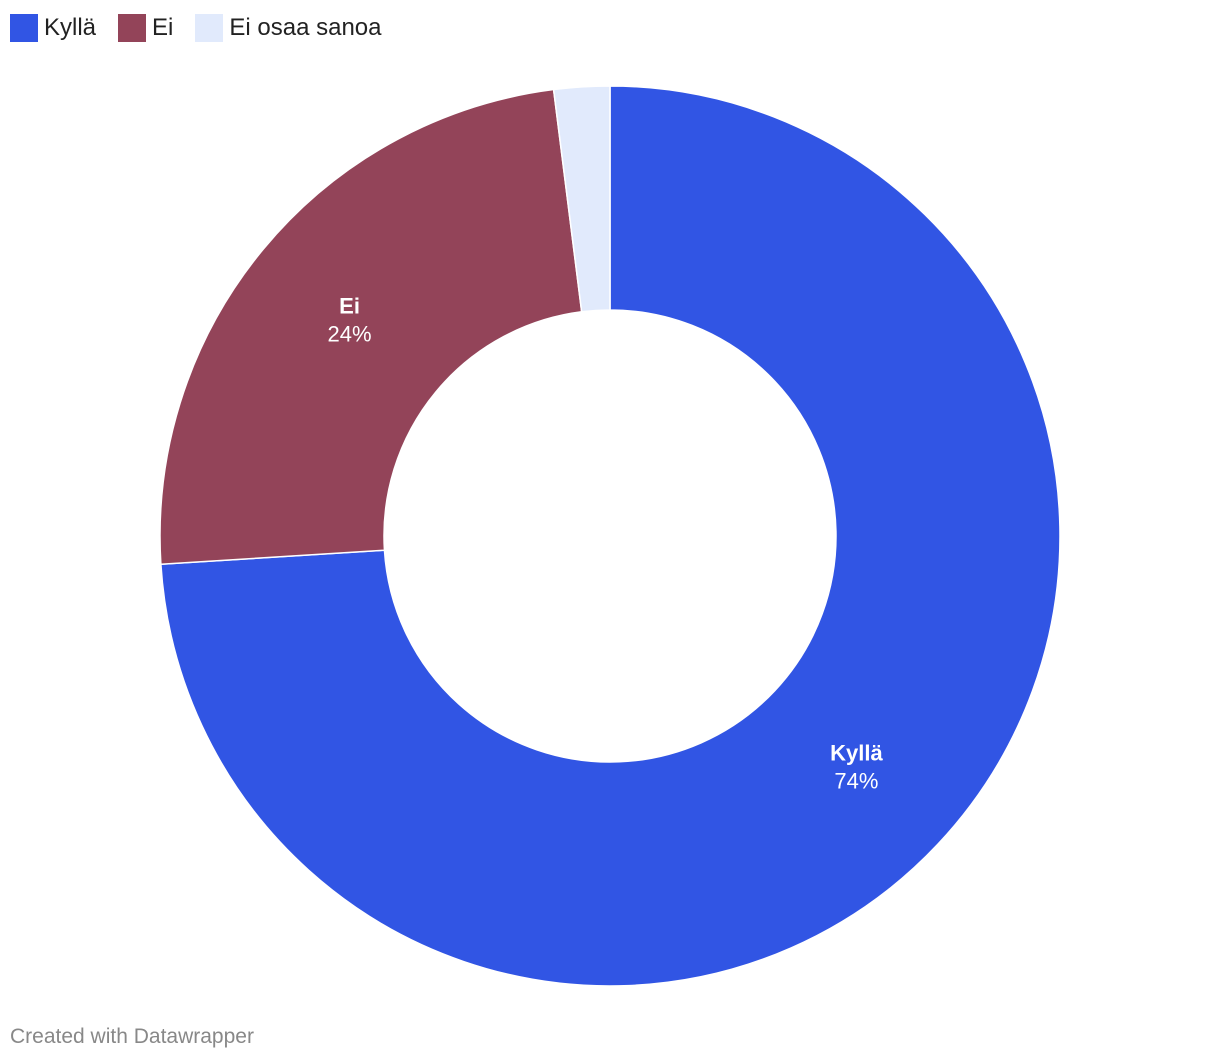 This screenshot has height=1062, width=1220. What do you see at coordinates (132, 28) in the screenshot?
I see `legend-swatch-ei` at bounding box center [132, 28].